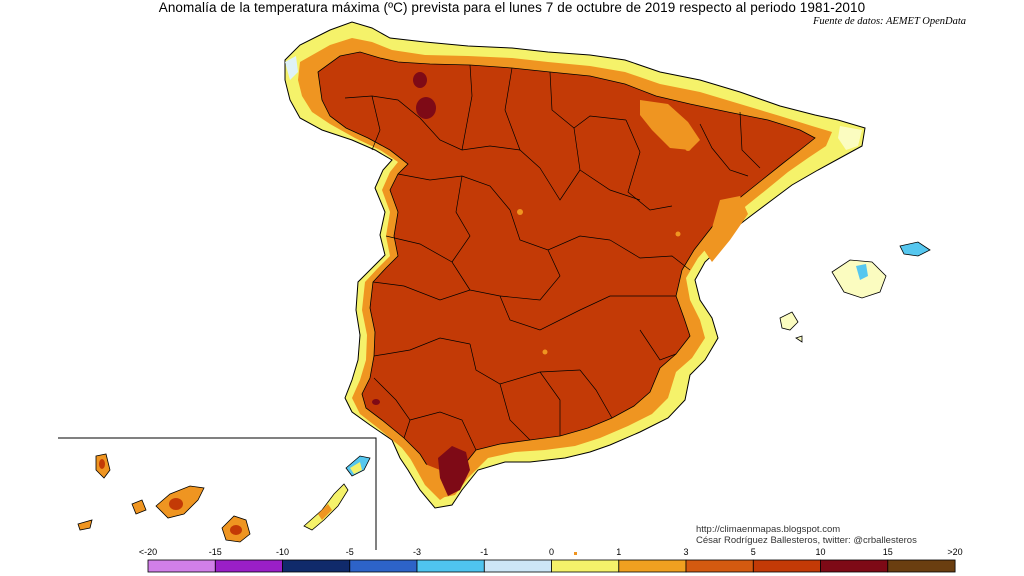 The image size is (1024, 576). I want to click on hotspot-leon-north, so click(420, 80).